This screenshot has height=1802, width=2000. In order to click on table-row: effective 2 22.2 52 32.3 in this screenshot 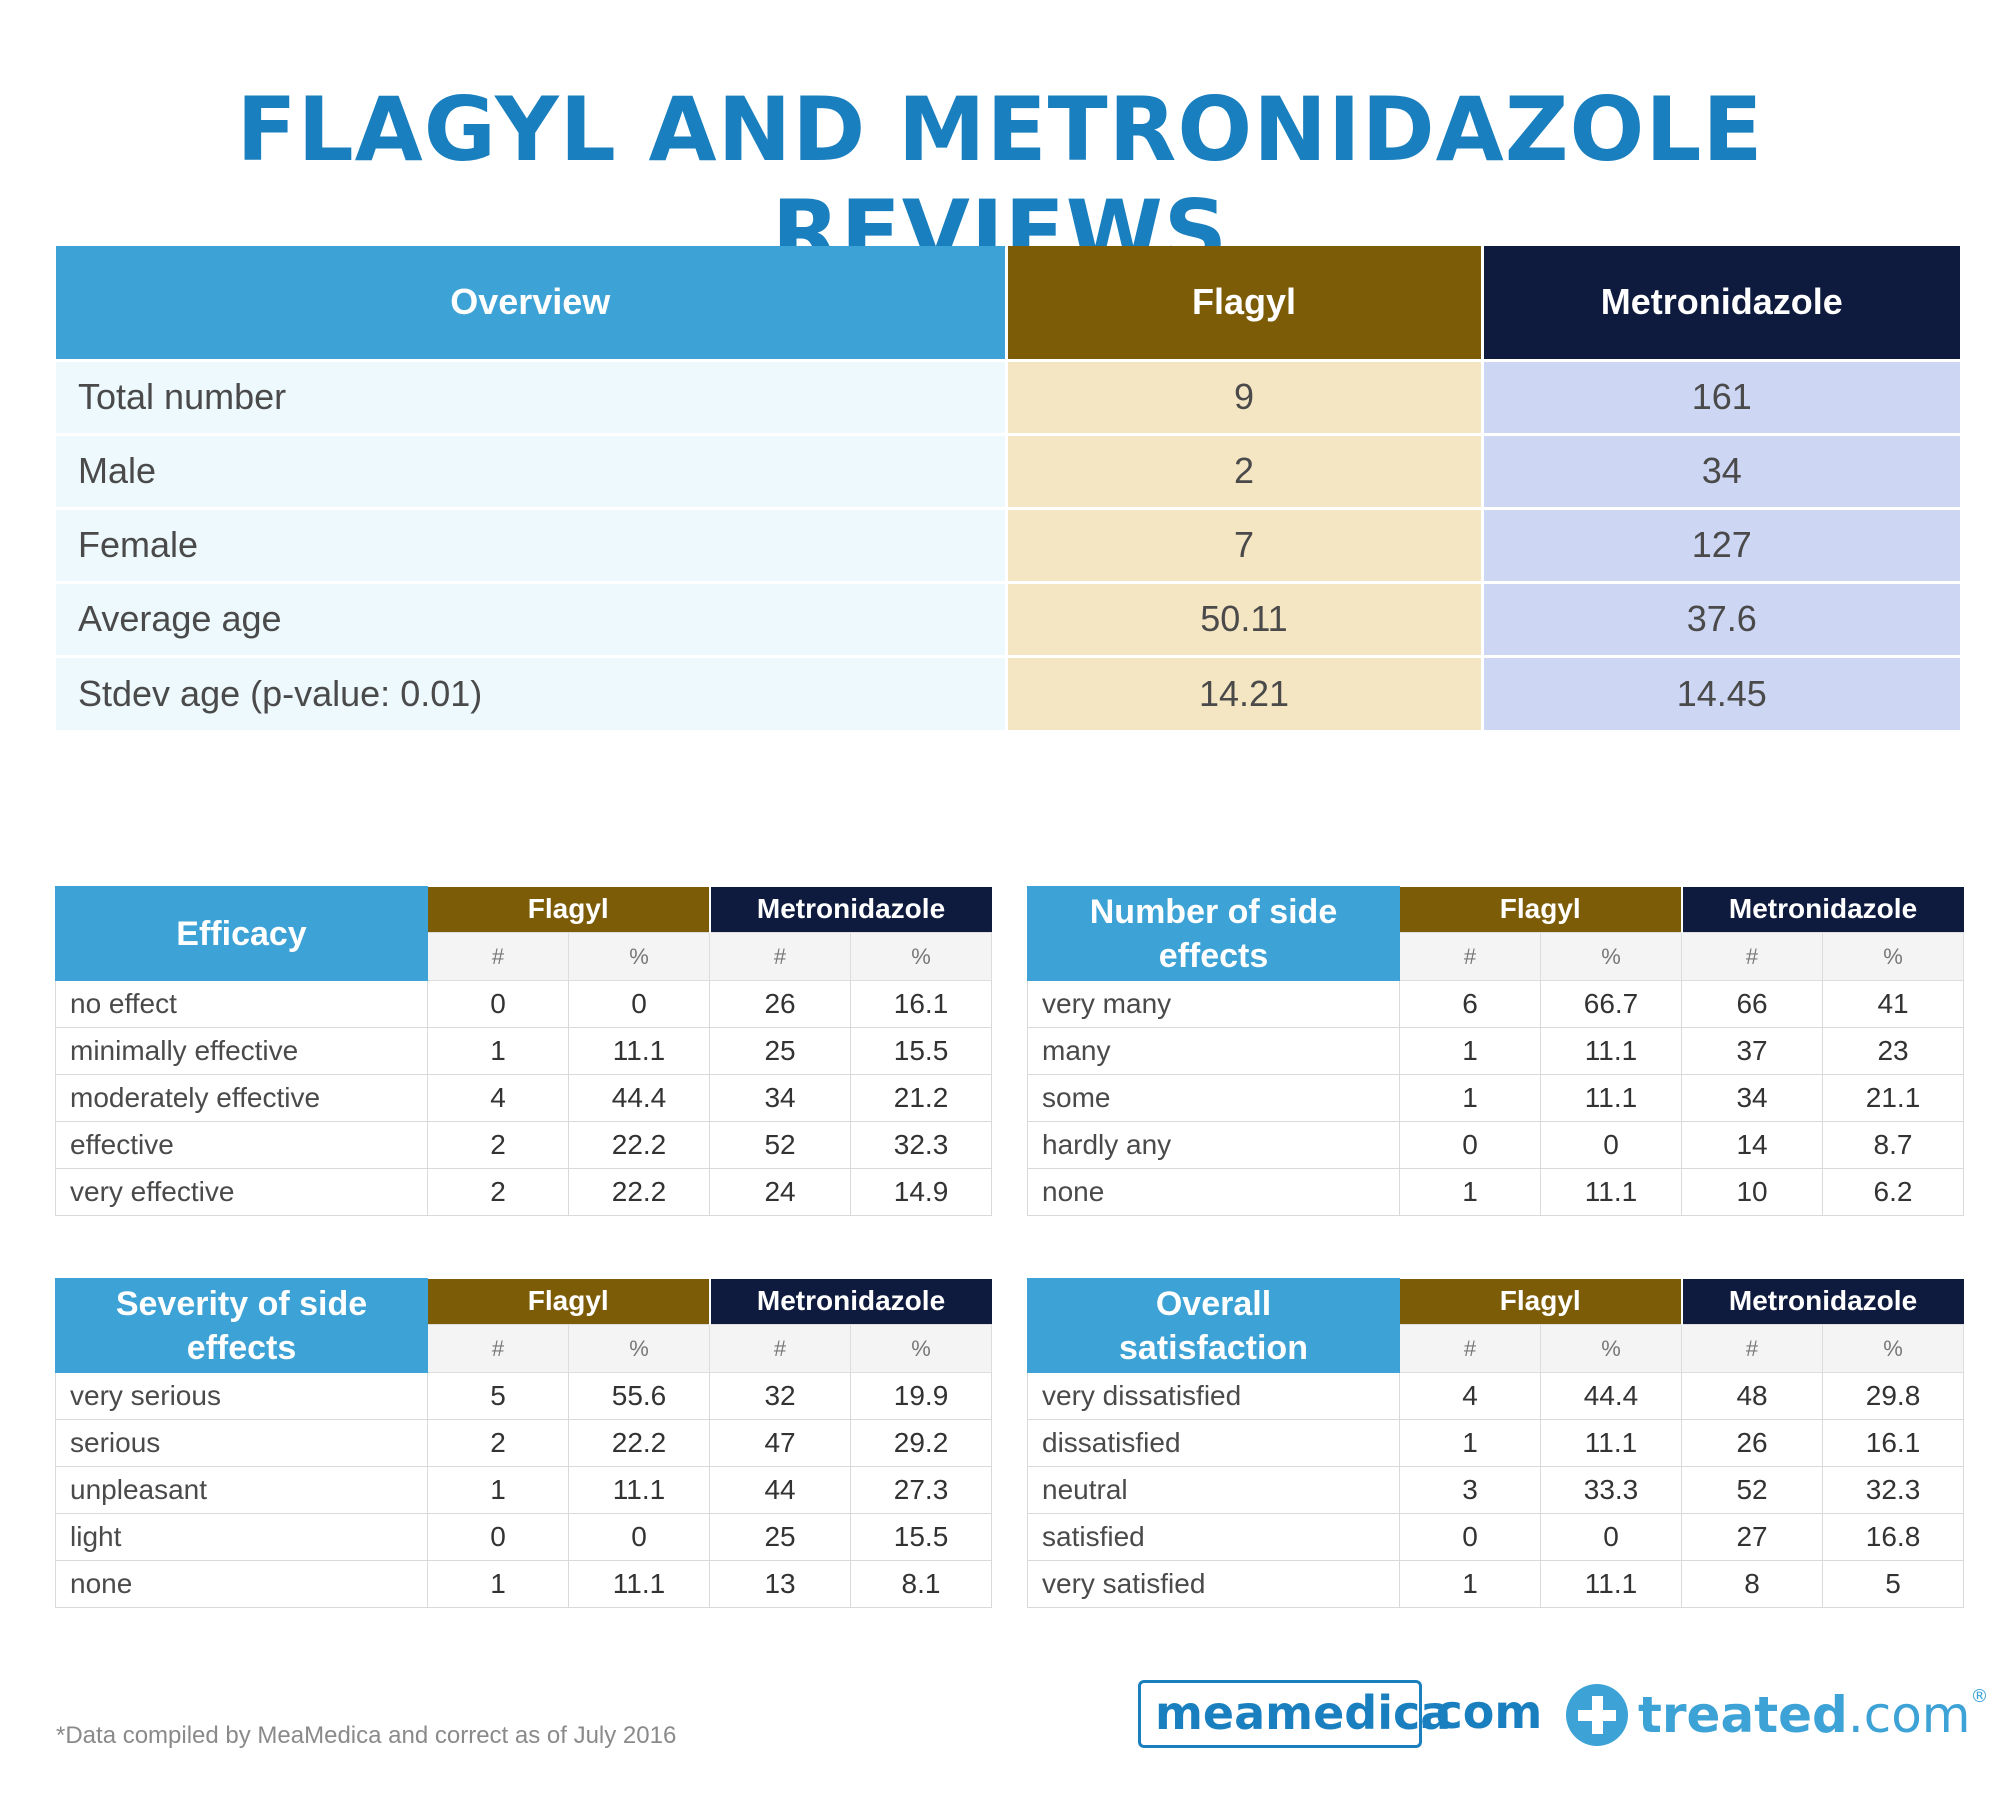, I will do `click(524, 1145)`.